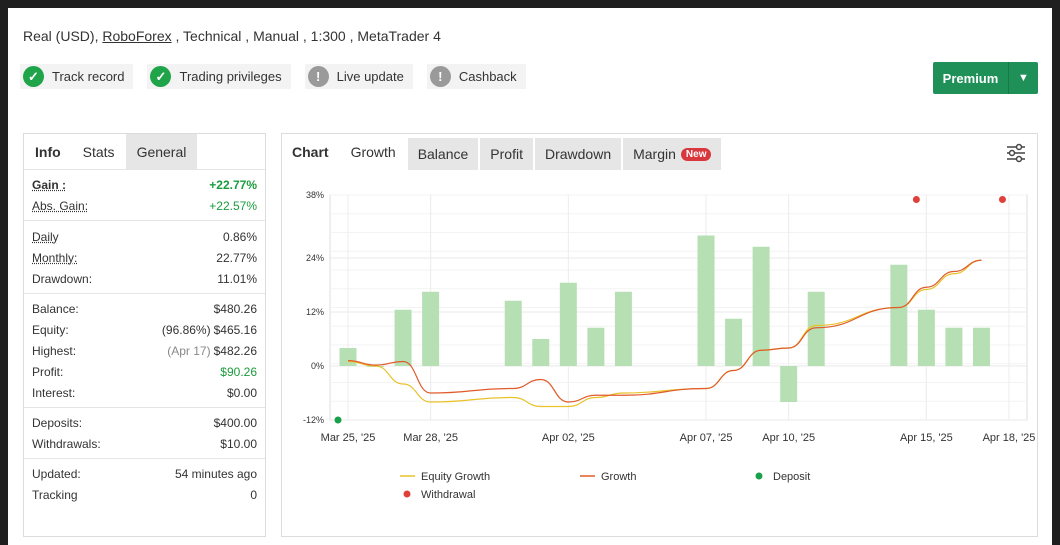  What do you see at coordinates (238, 443) in the screenshot?
I see `stat-value: $10.00` at bounding box center [238, 443].